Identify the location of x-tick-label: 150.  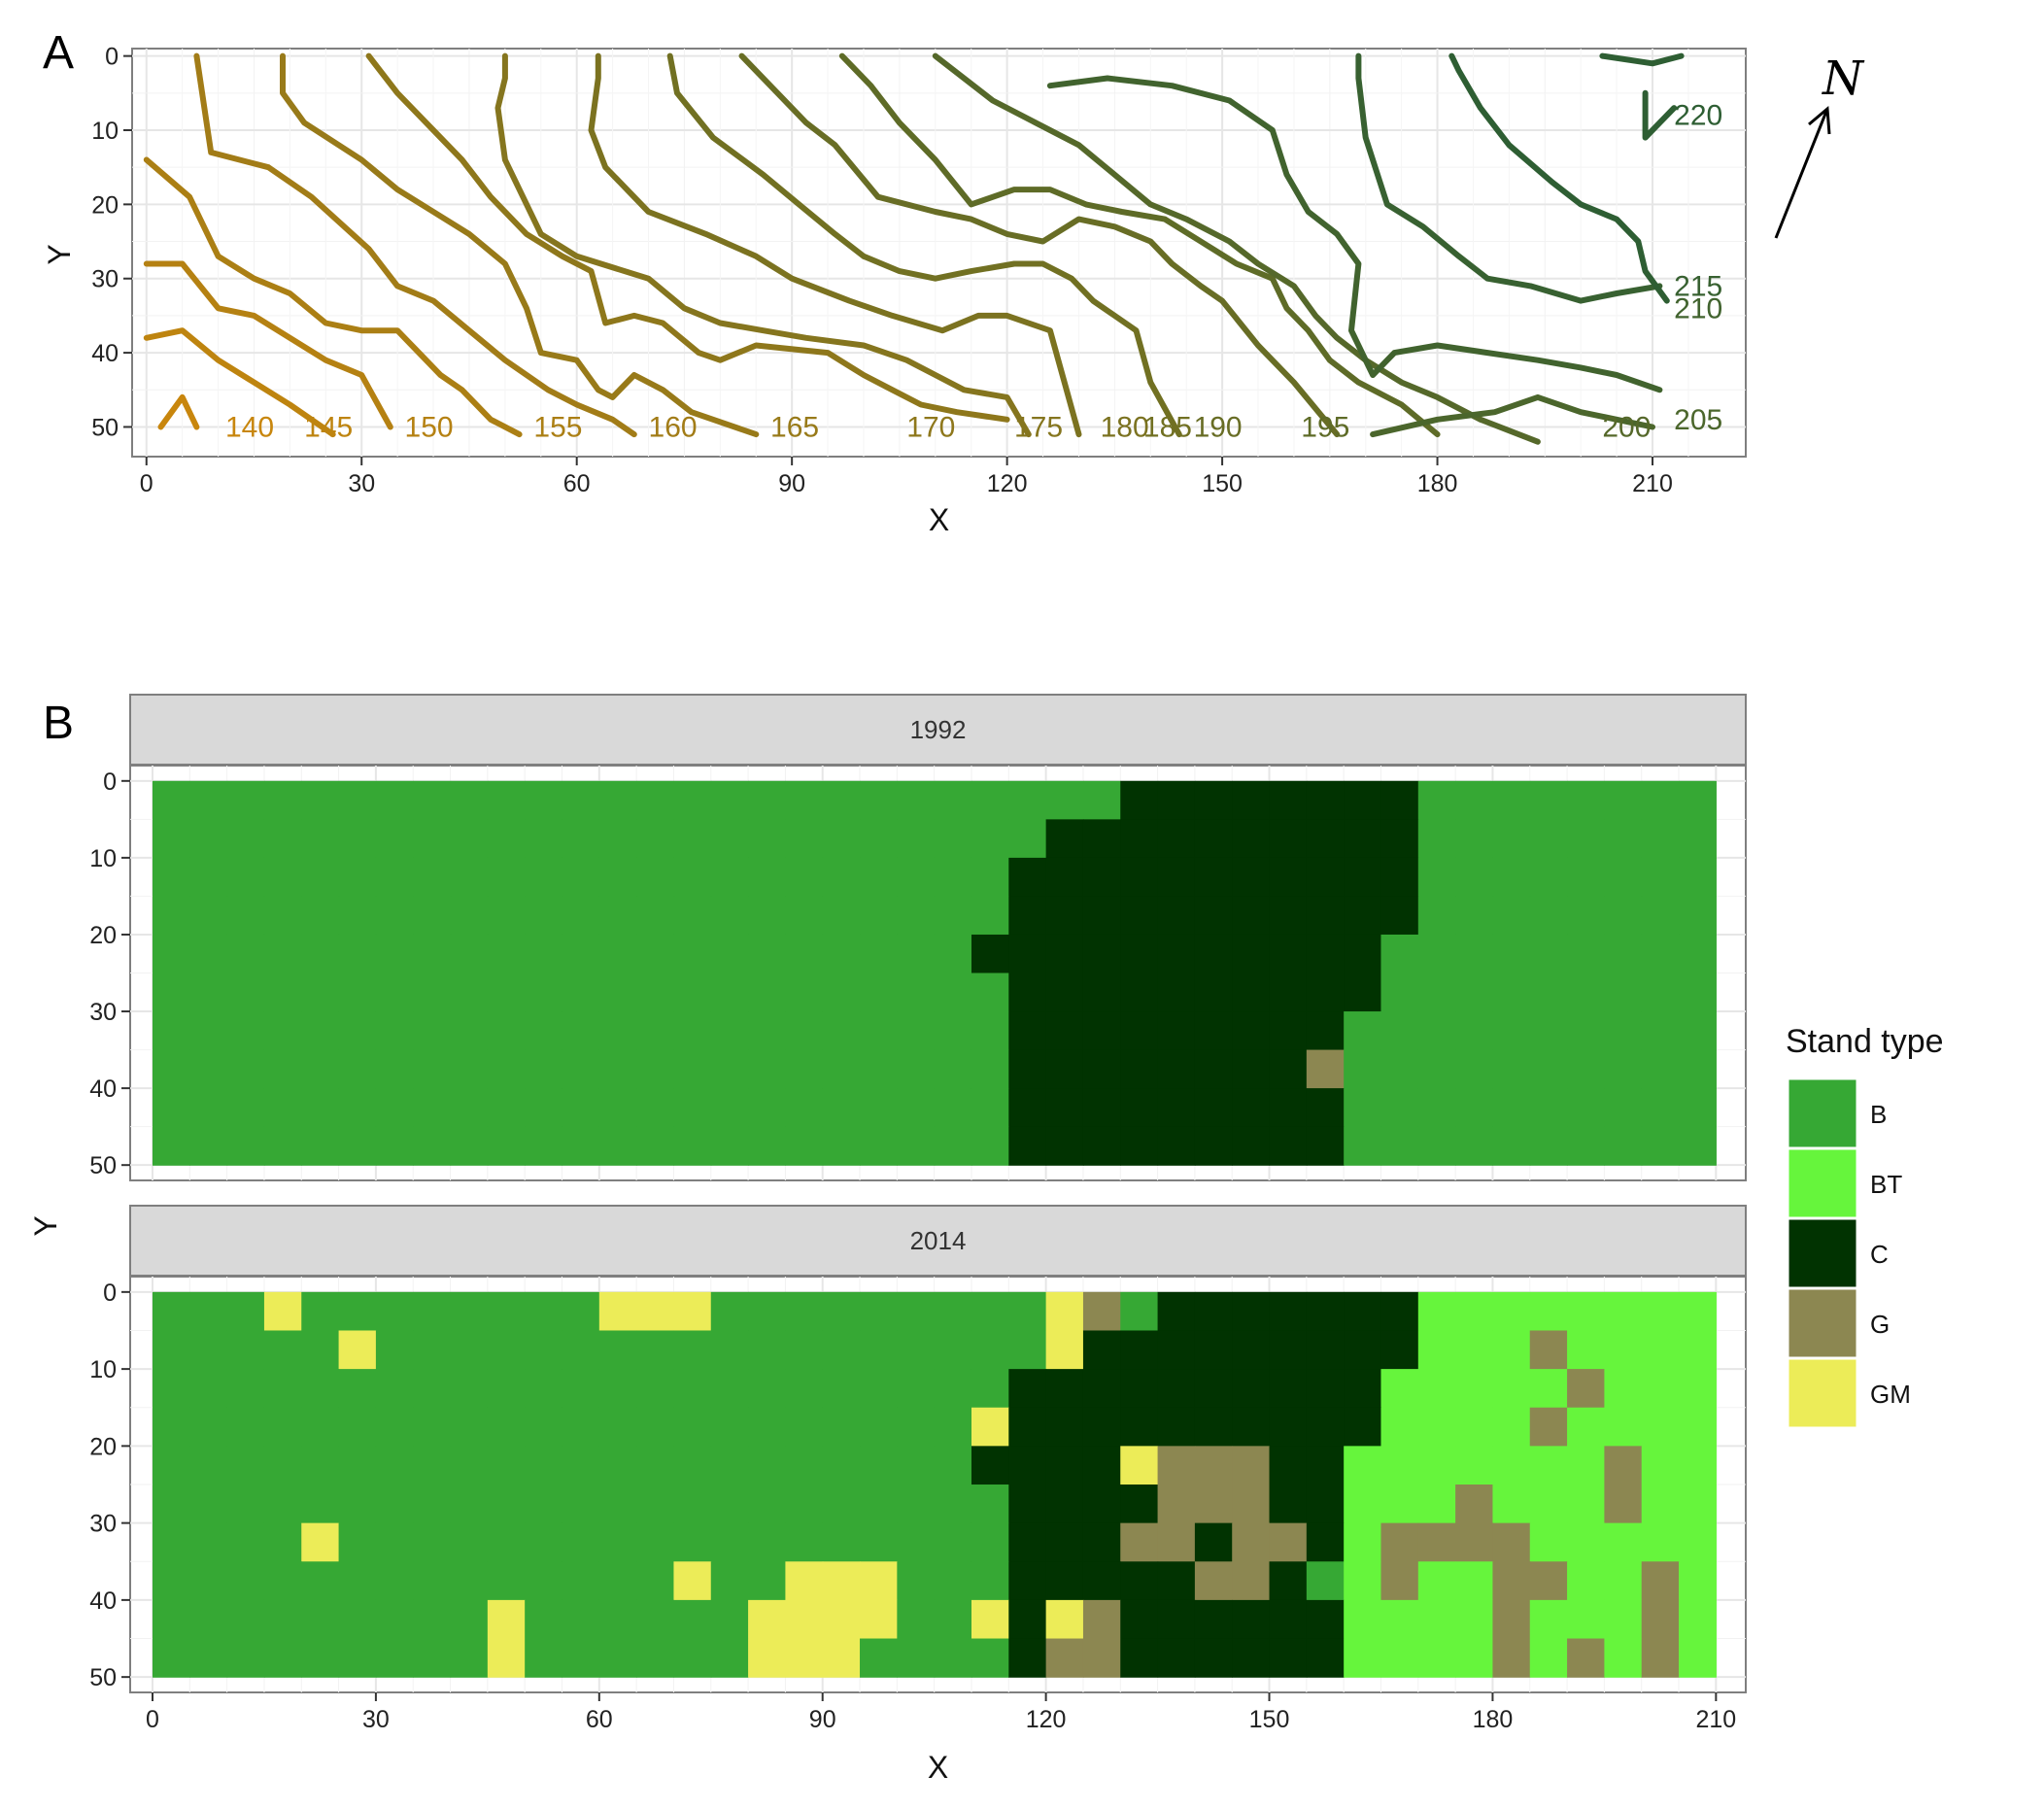
(1269, 1719).